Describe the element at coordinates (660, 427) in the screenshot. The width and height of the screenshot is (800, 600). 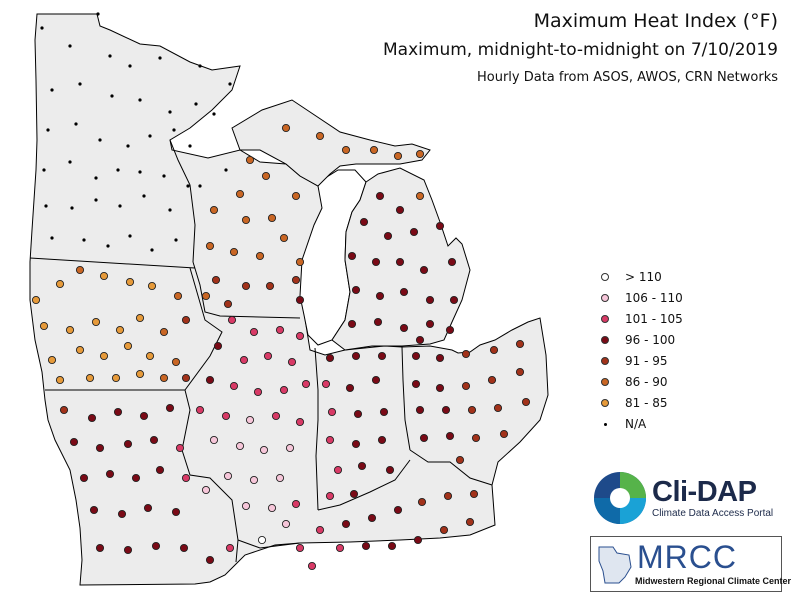
I see `legend-item: N/A` at that location.